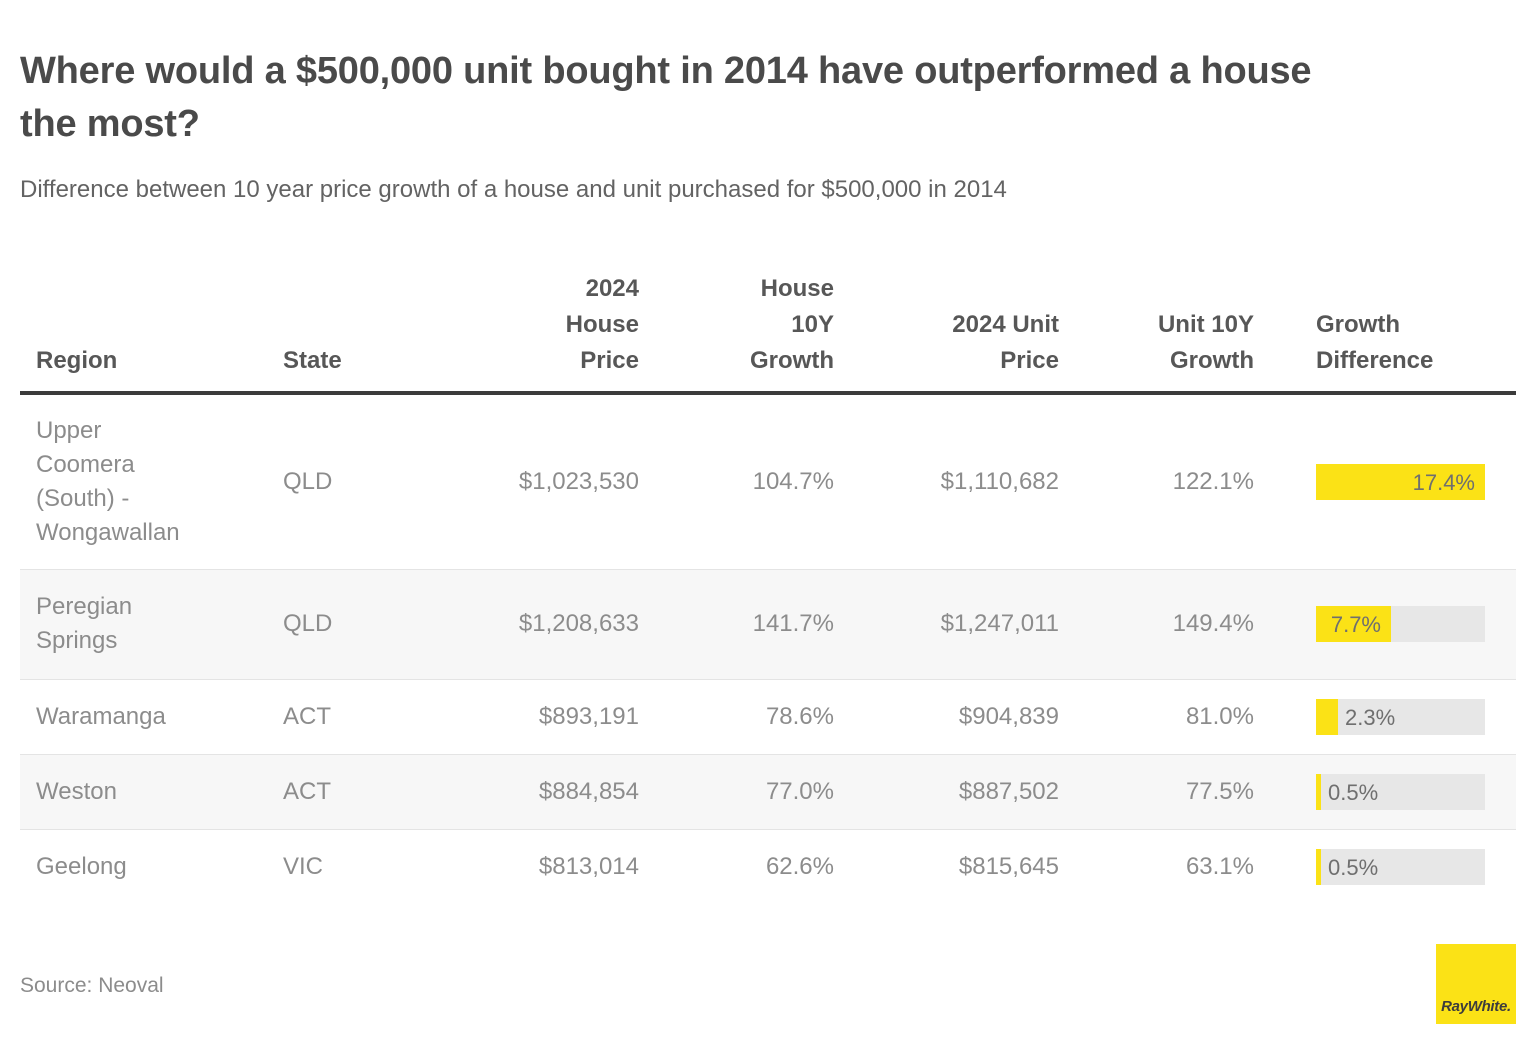 This screenshot has height=1055, width=1536. Describe the element at coordinates (1205, 342) in the screenshot. I see `column-header-unit-growth: Unit 10Y Growth` at that location.